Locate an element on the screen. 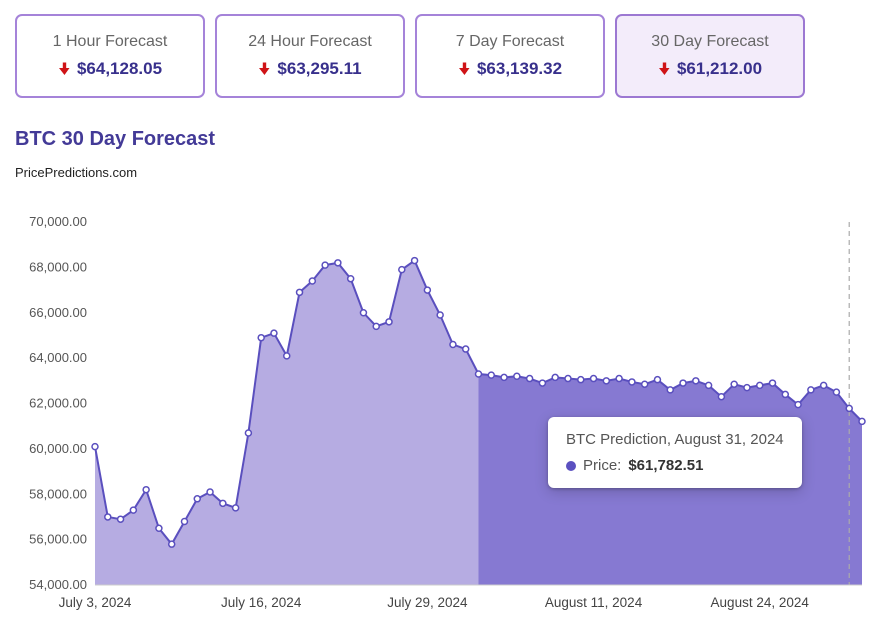 The width and height of the screenshot is (871, 623). y-axis-tick-label: 66,000.00 is located at coordinates (58, 312).